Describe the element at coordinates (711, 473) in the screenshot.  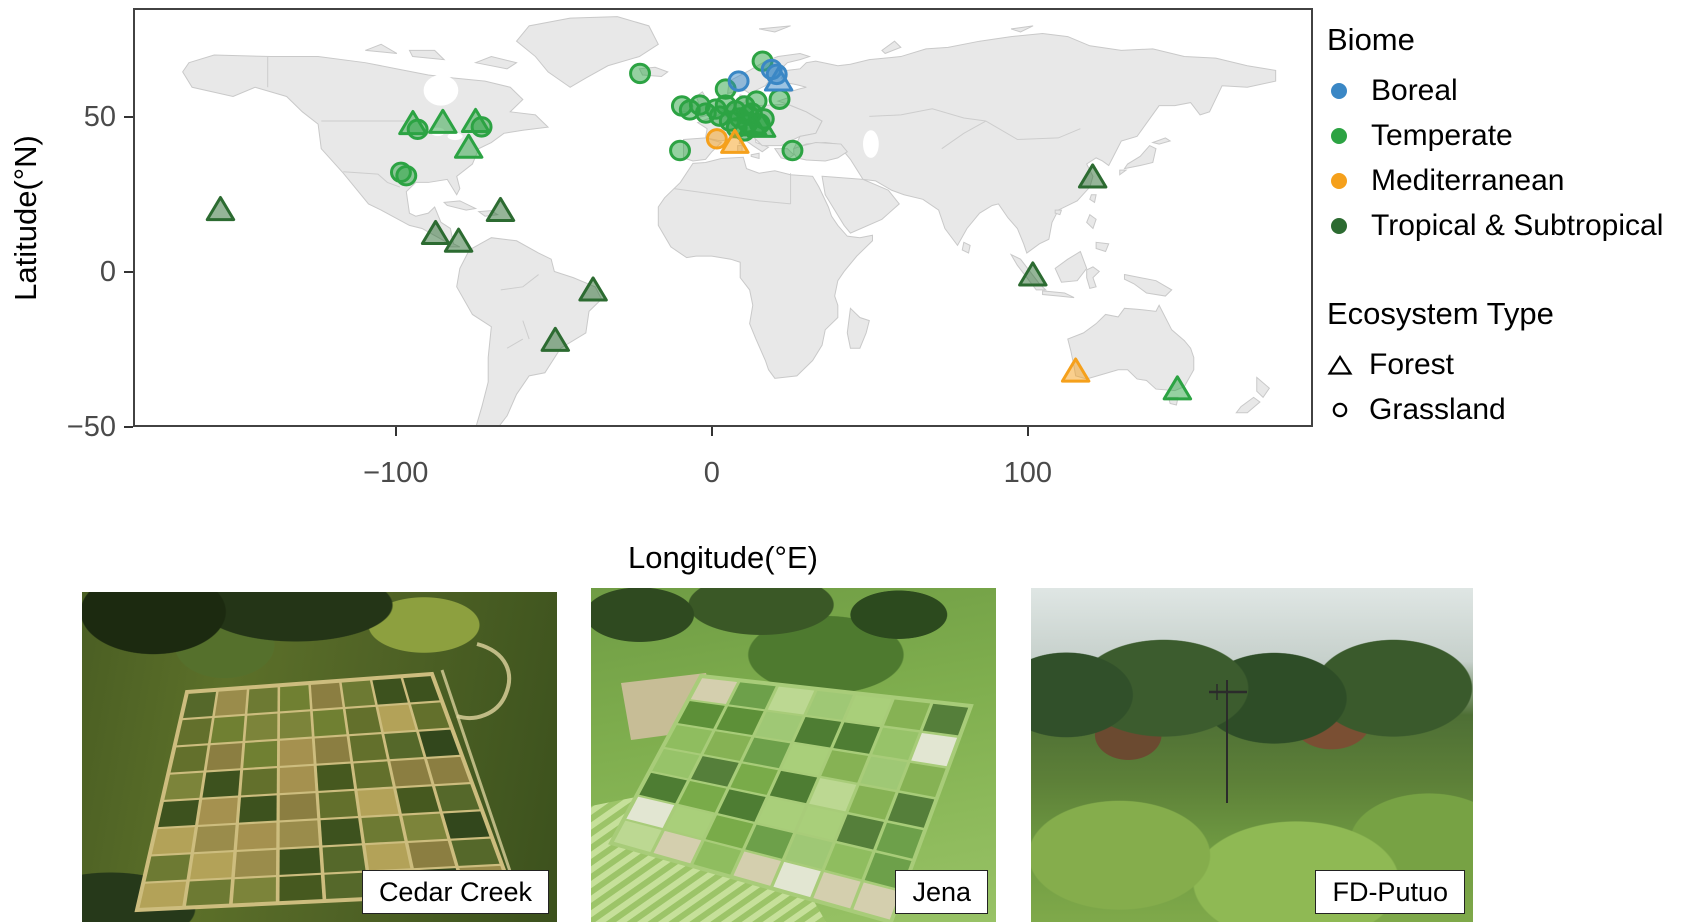
I see `x-tick-label: 0` at that location.